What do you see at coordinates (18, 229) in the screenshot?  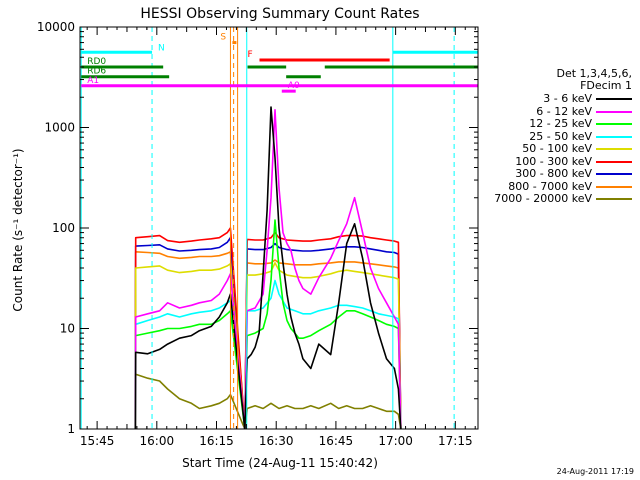 I see `y-axis-label: Count Rate (s⁻¹ detector⁻¹)` at bounding box center [18, 229].